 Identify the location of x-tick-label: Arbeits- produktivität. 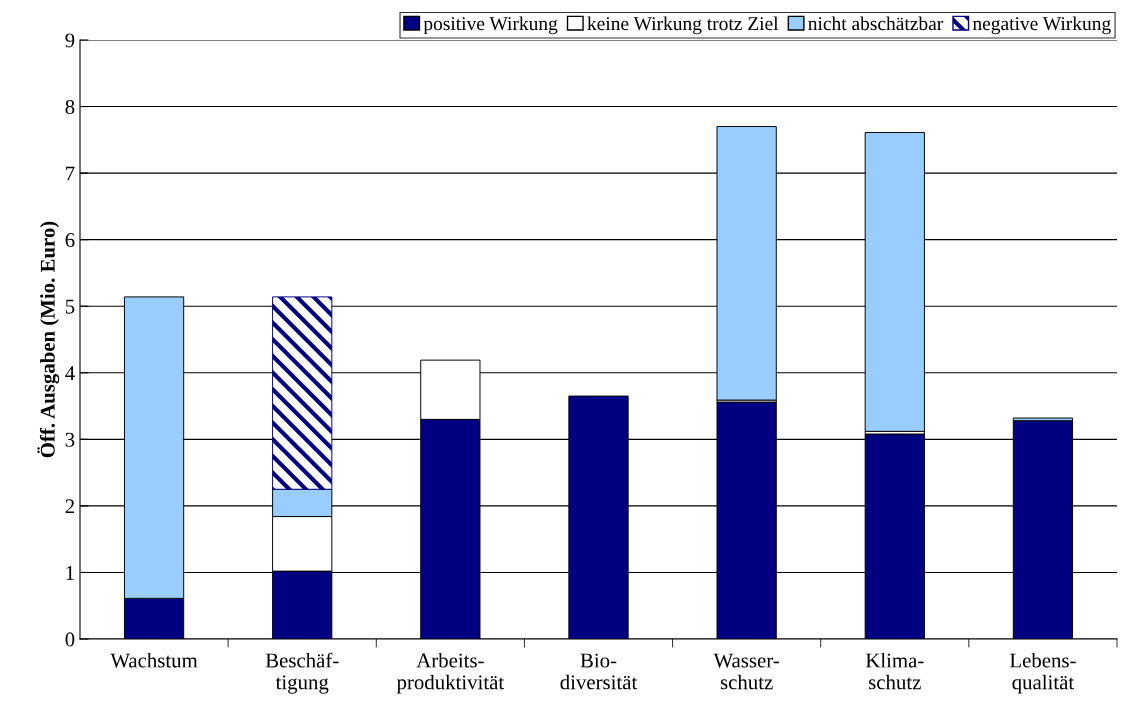
(450, 673).